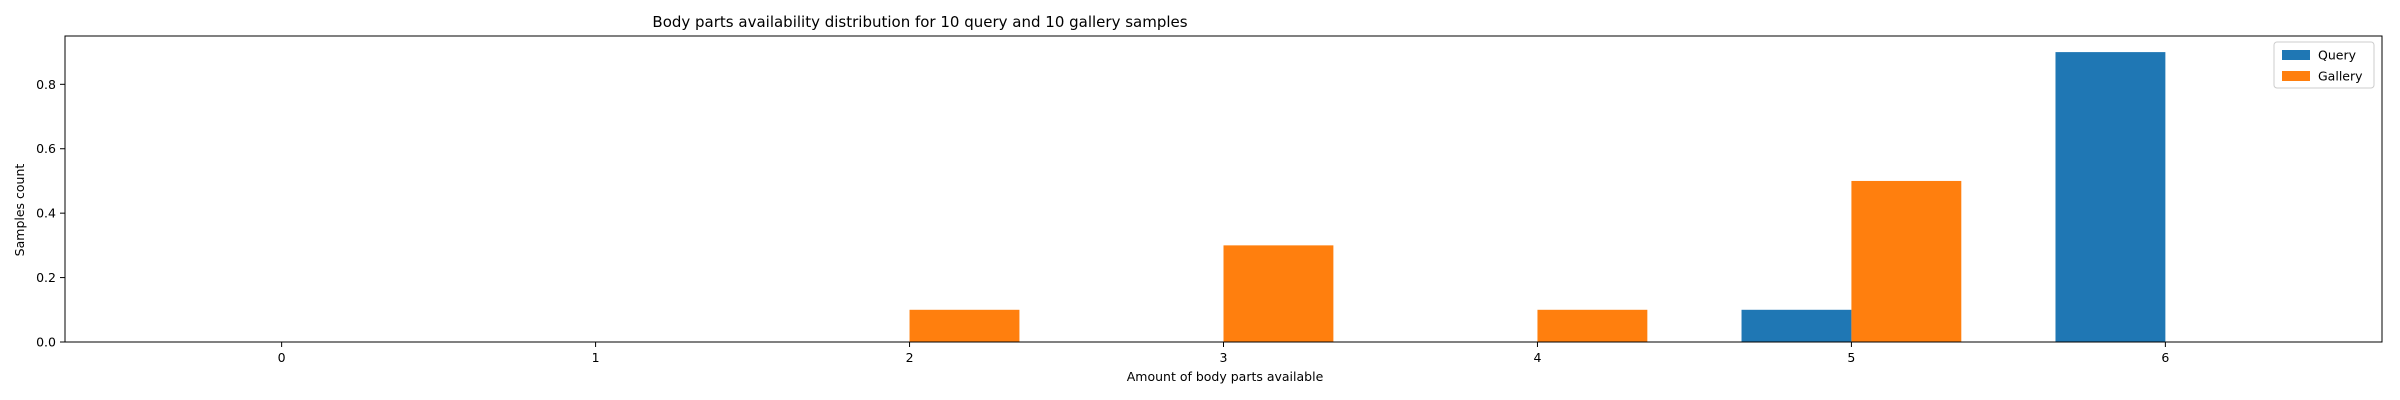  Describe the element at coordinates (2165, 357) in the screenshot. I see `x-tick-label: 6` at that location.